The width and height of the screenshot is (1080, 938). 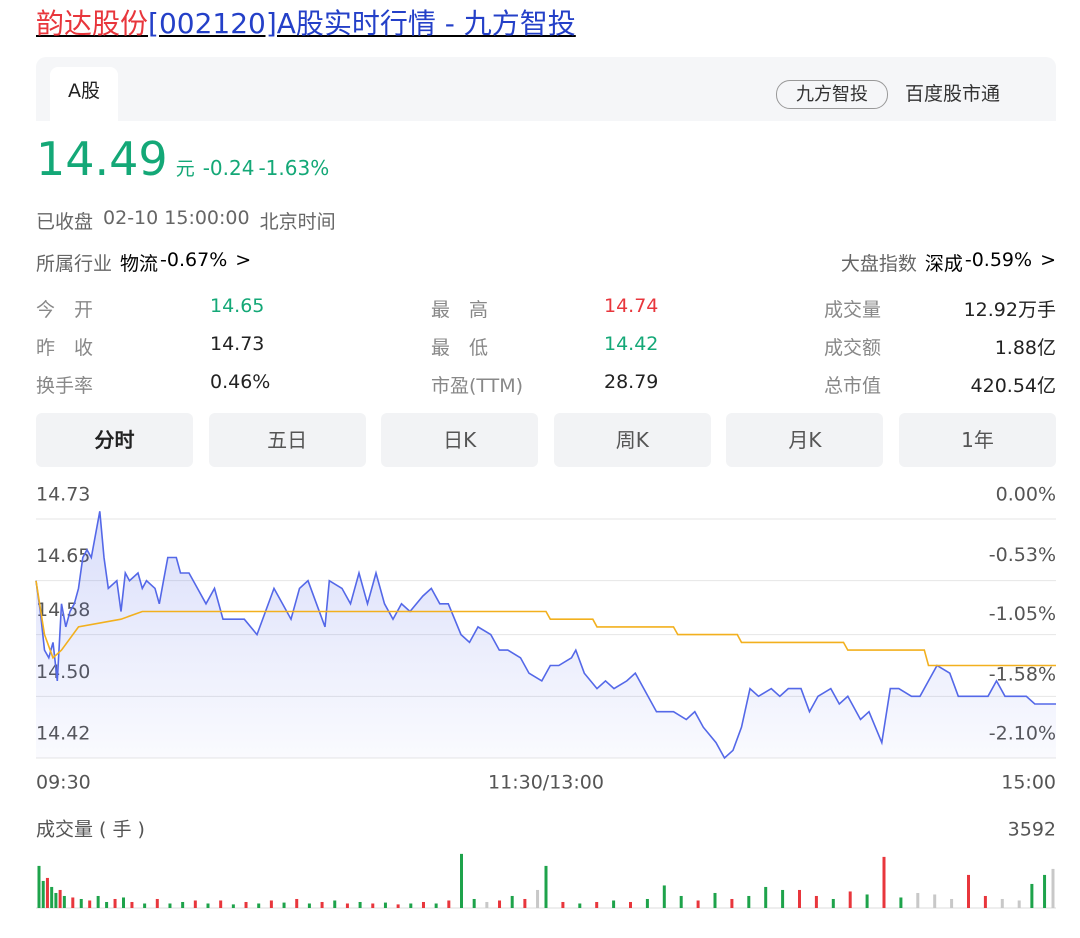 I want to click on index-change: -0.59%, so click(x=998, y=260).